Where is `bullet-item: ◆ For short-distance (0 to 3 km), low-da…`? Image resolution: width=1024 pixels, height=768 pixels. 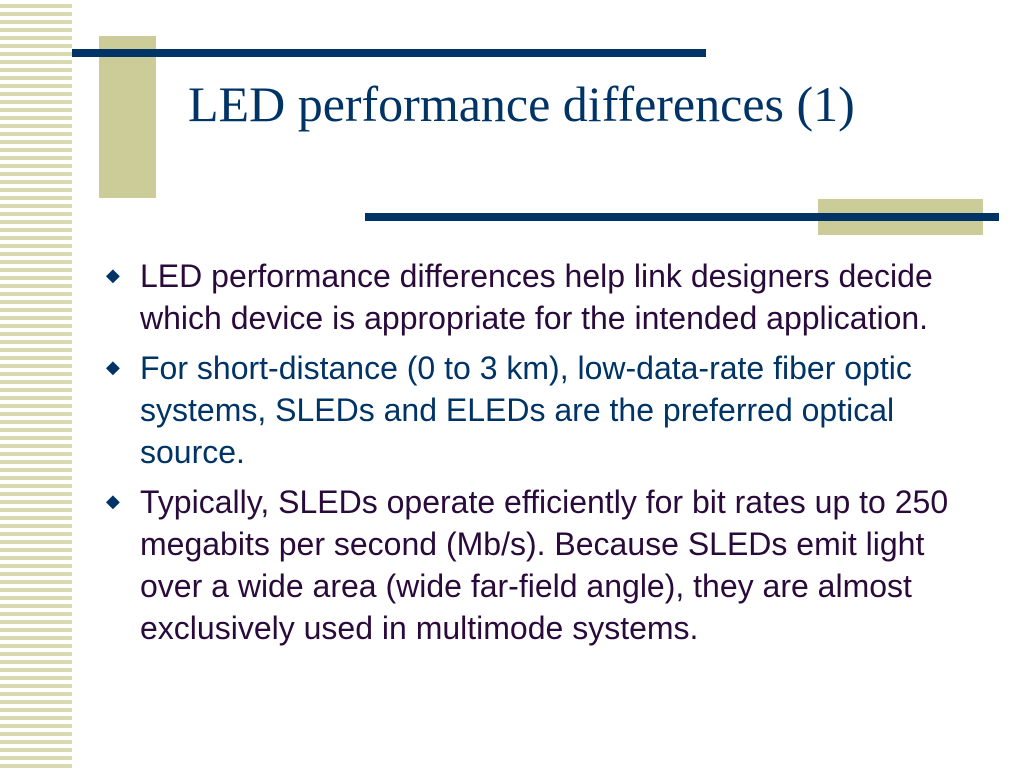
bullet-item: ◆ For short-distance (0 to 3 km), low-da… is located at coordinates (546, 410).